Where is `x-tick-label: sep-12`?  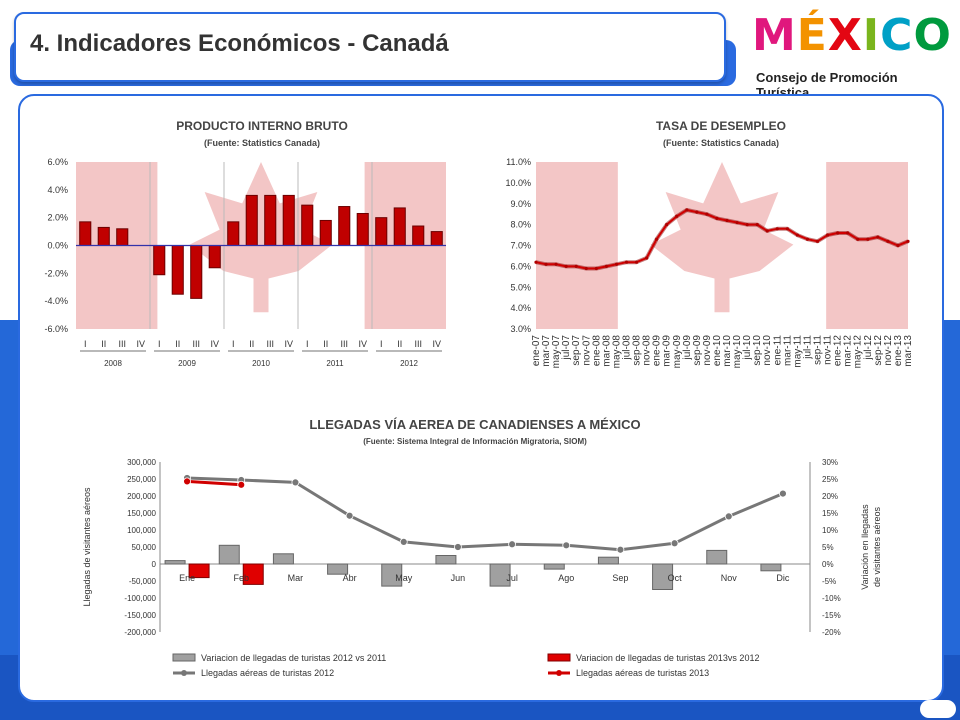
x-tick-label: sep-12 is located at coordinates (878, 350).